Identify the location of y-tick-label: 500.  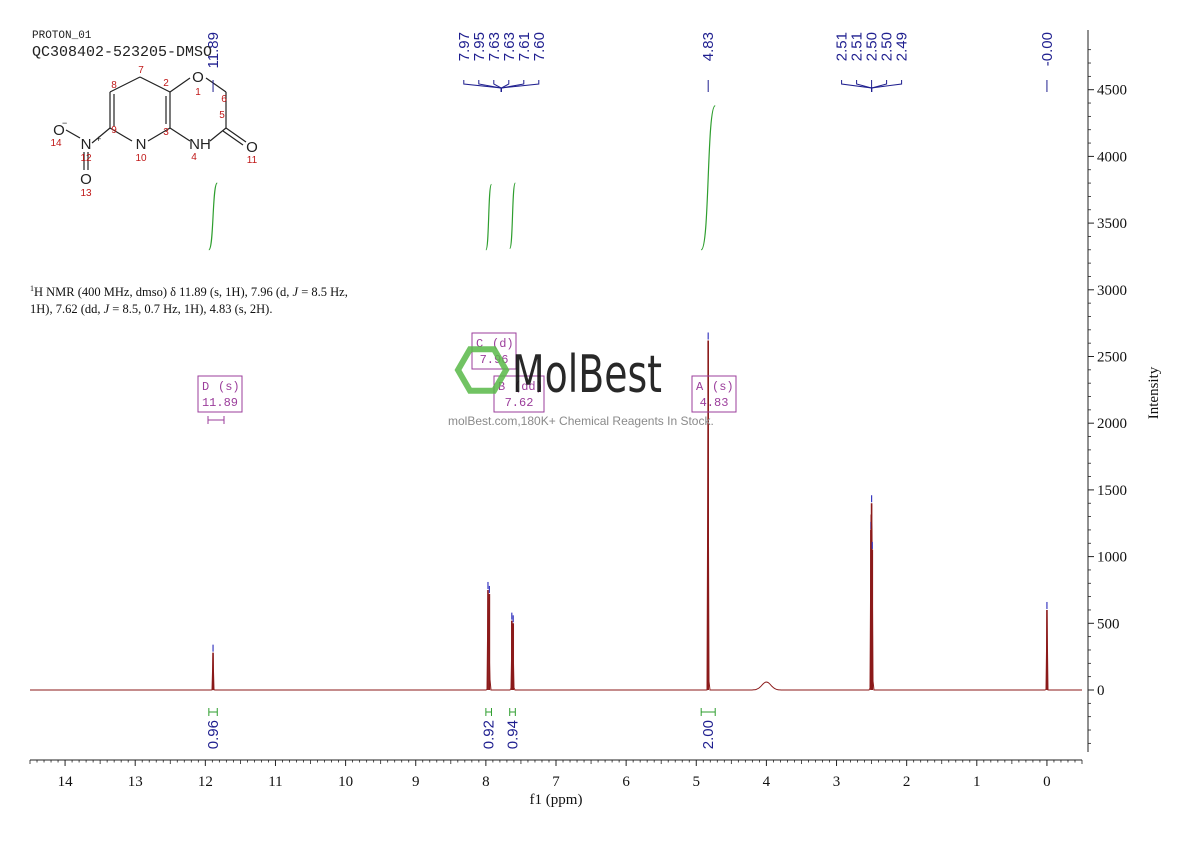
(1108, 624).